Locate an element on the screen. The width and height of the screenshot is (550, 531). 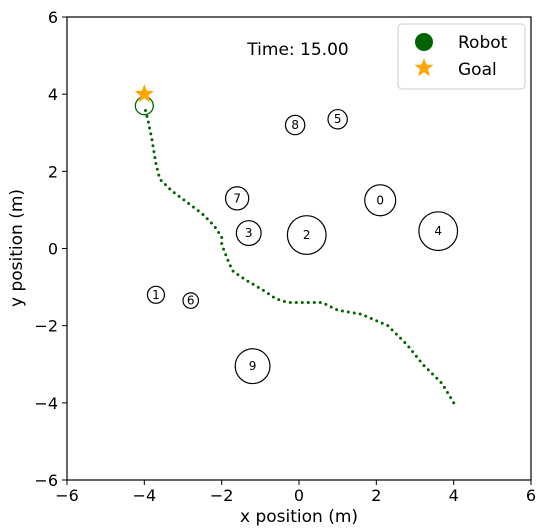
y-axis-ticks: −6 −4 −2 0 2 4 6 is located at coordinates (50, 249).